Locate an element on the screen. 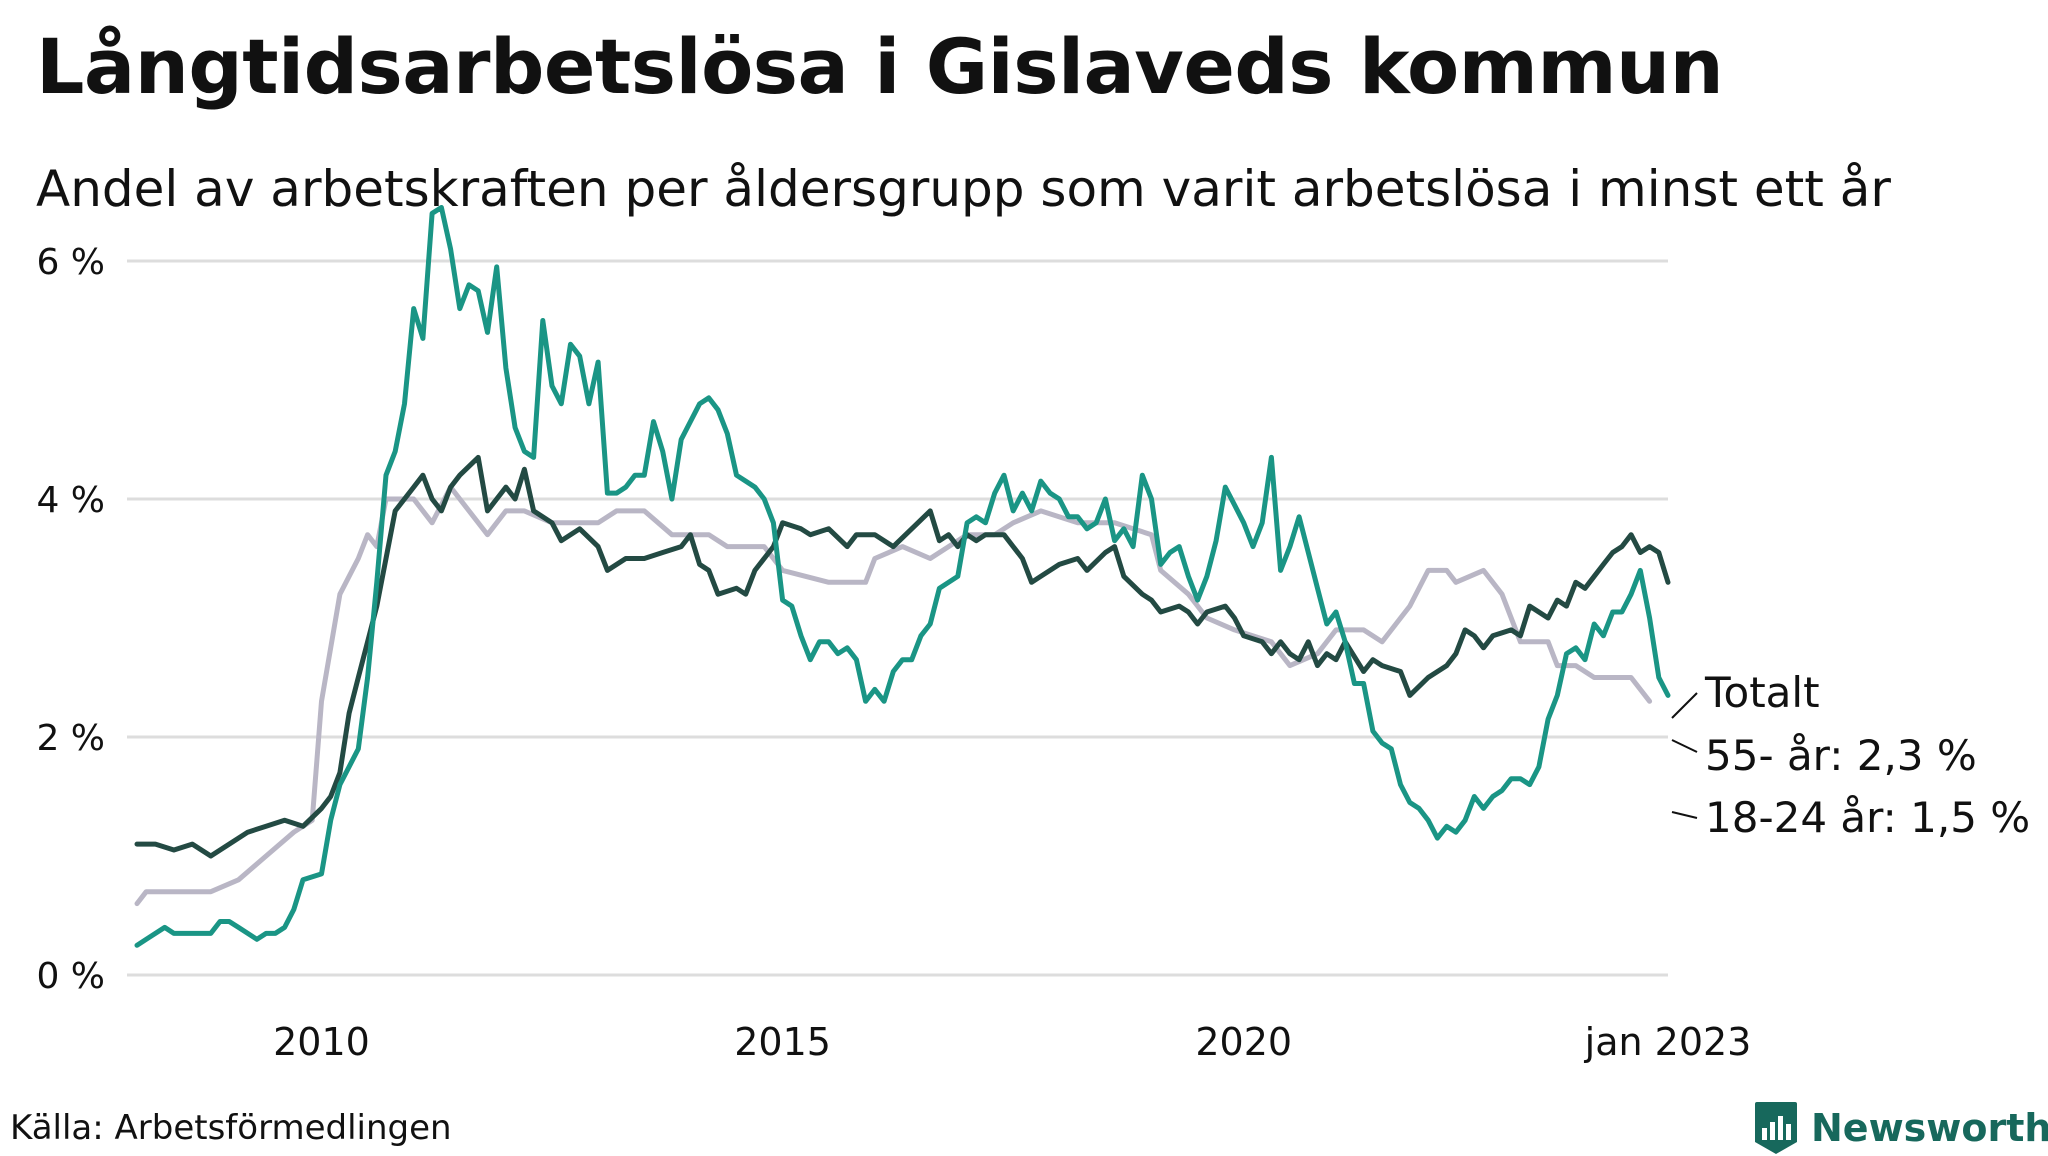  y-tick-label: 6 % is located at coordinates (70, 262).